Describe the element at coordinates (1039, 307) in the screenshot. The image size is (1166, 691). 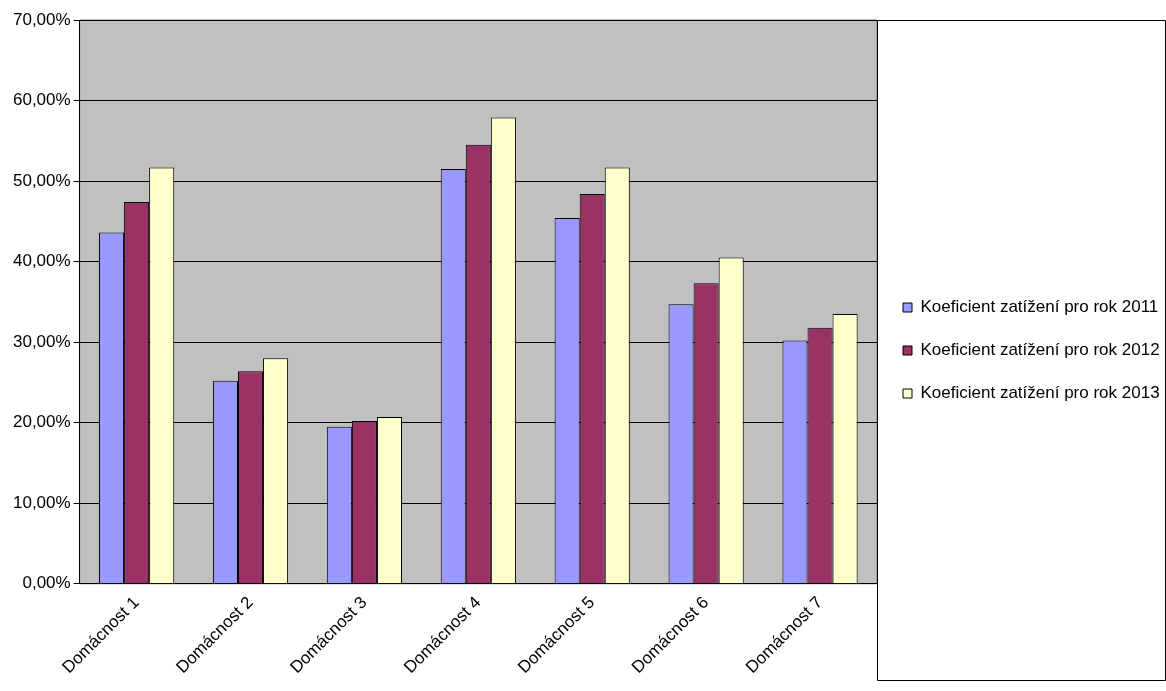
I see `legend-label: Koeficient zatížení pro rok 2011` at that location.